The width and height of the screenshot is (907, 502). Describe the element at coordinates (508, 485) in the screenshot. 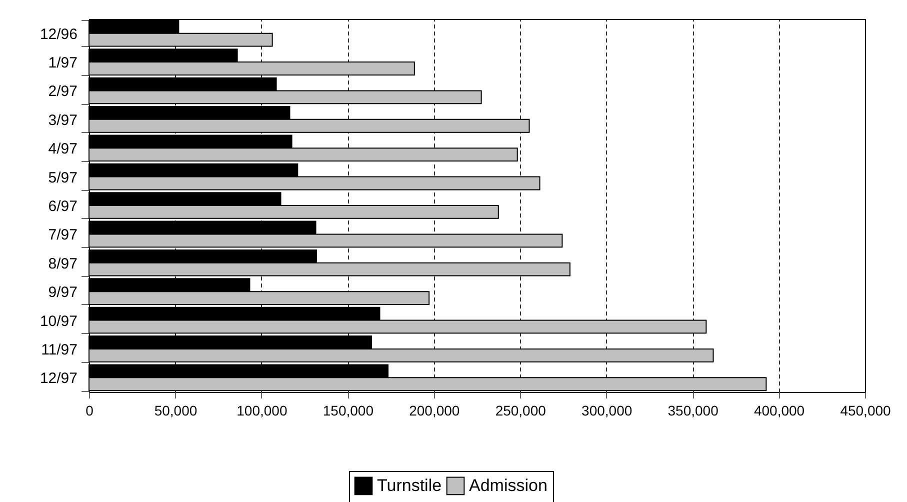

I see `legend-label: Admission` at that location.